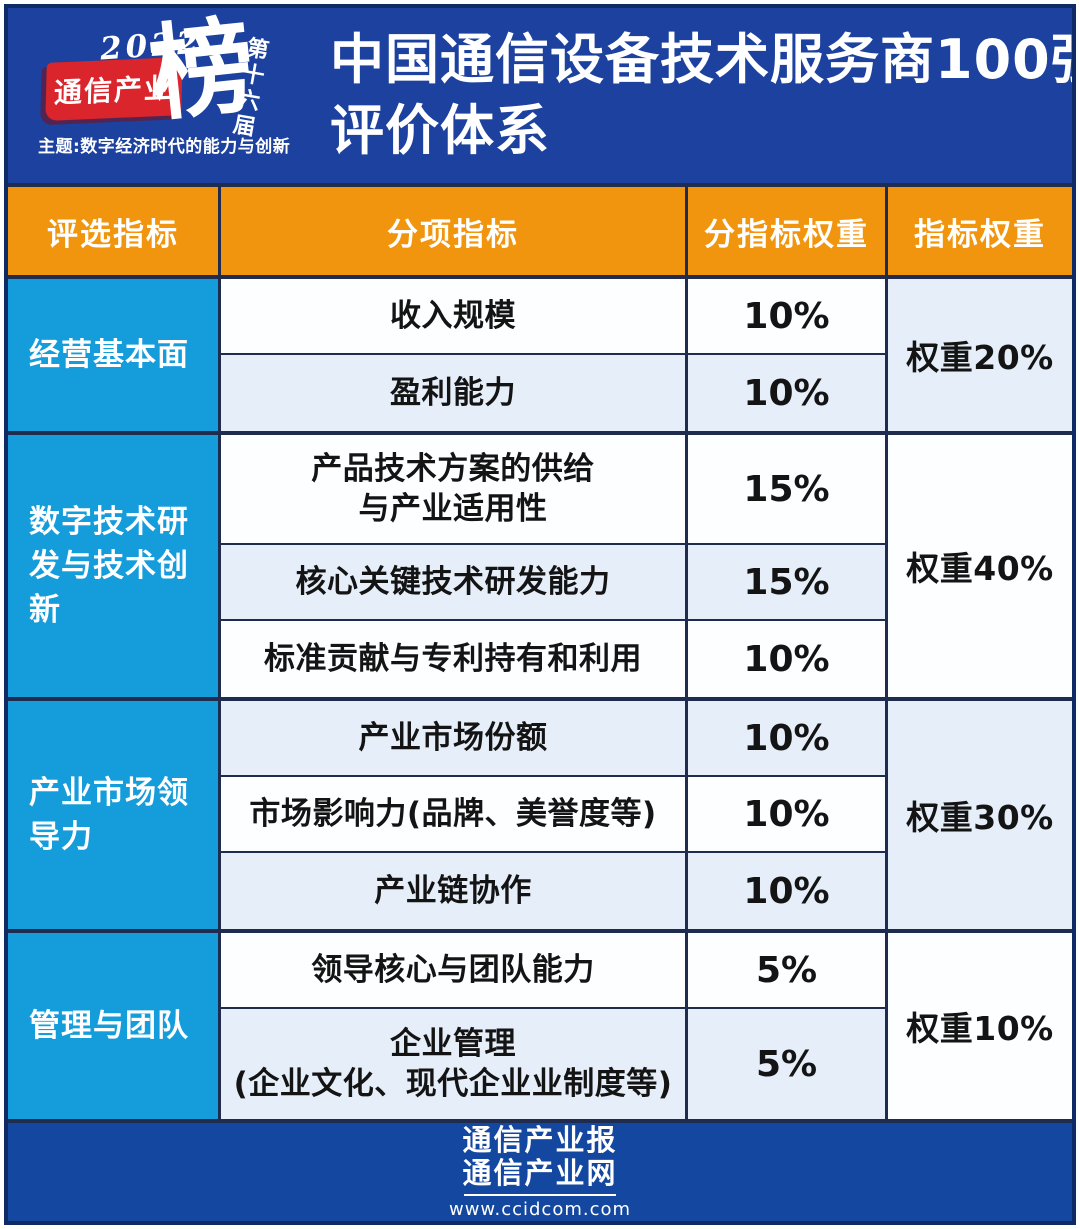  I want to click on sub-indicator-row: 产业市场份额 10%, so click(553, 739).